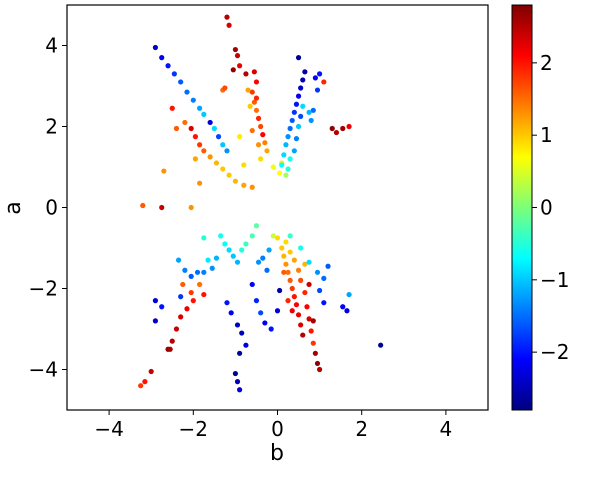 The image size is (598, 494). Describe the element at coordinates (554, 352) in the screenshot. I see `colorbar-tick-label: −2` at that location.